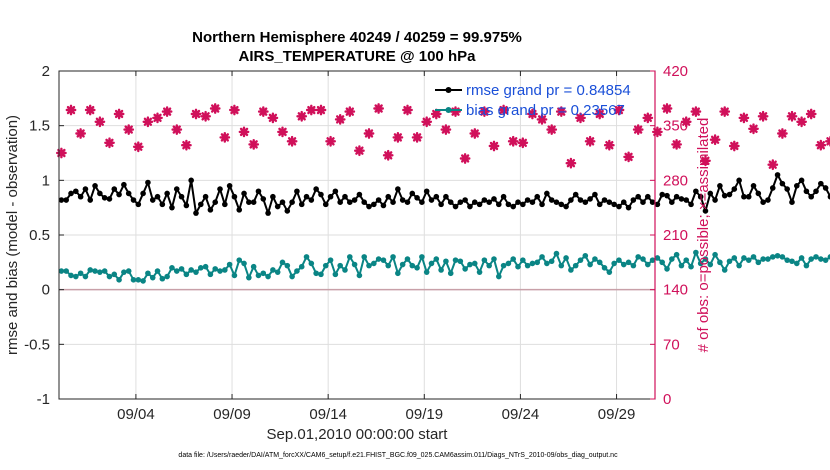  I want to click on y-tick-label: 0, so click(46, 290).